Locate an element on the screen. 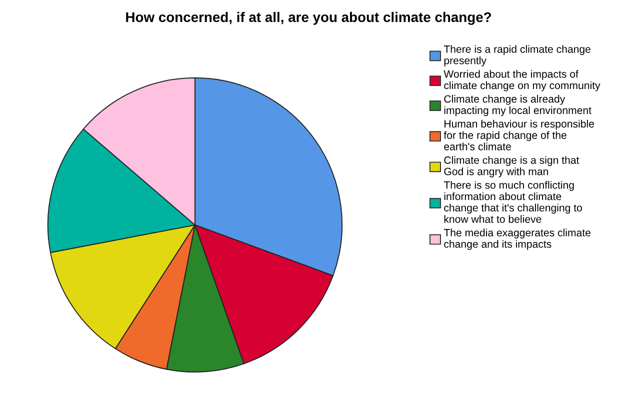 The width and height of the screenshot is (617, 409). legend-label: There is so much conflicting information about climate change that it's challenging to know what to believe is located at coordinates (513, 202).